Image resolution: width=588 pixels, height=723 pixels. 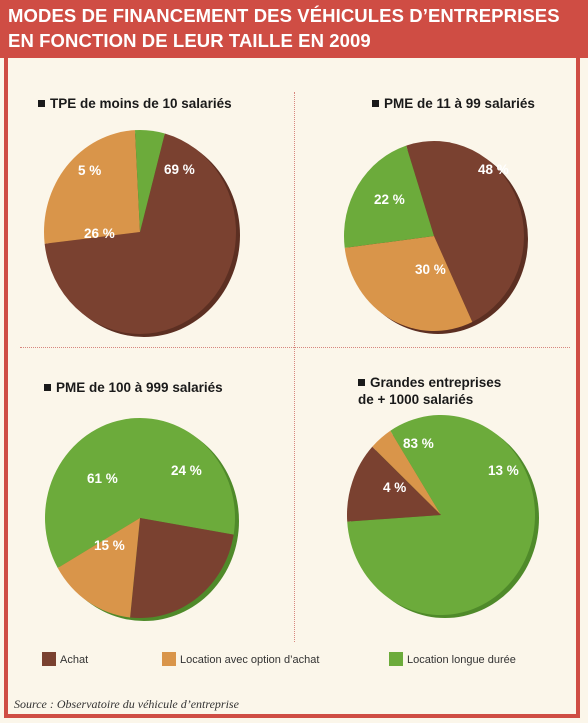 What do you see at coordinates (429, 391) in the screenshot?
I see `panel-title-grandes: Grandes entreprises de + 1000 salariés` at bounding box center [429, 391].